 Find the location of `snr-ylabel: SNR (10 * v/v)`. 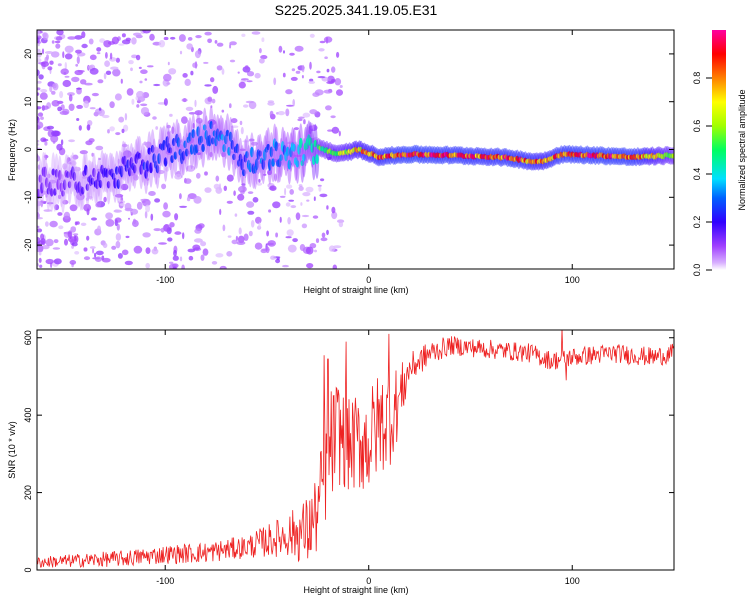

snr-ylabel: SNR (10 * v/v) is located at coordinates (12, 450).